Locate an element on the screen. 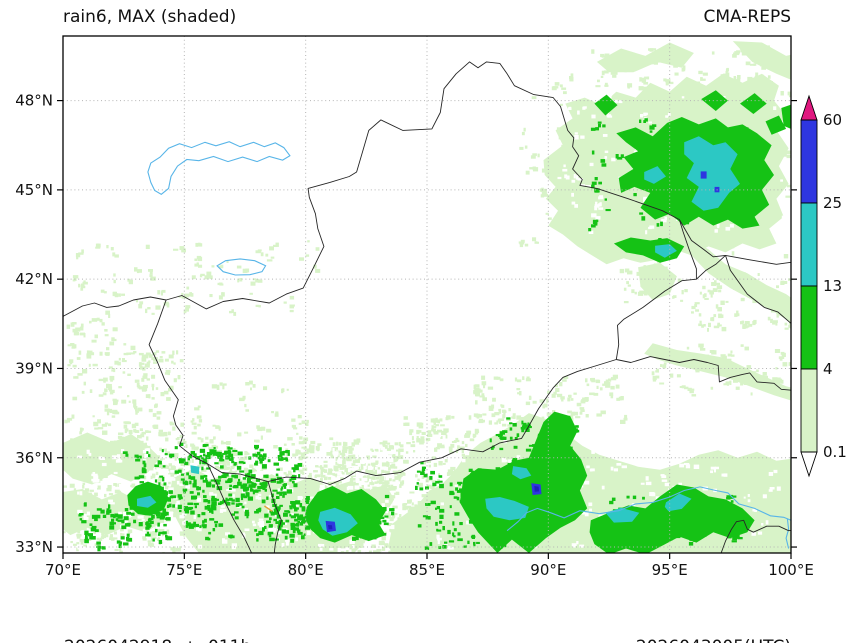  x-tick-label: 80°E is located at coordinates (306, 570).